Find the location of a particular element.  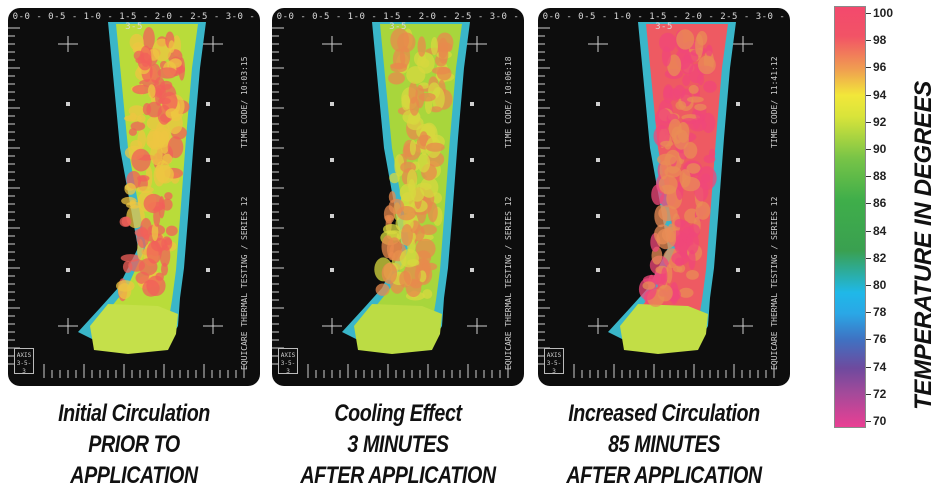

temperature-tick-label: 74 is located at coordinates (876, 367).